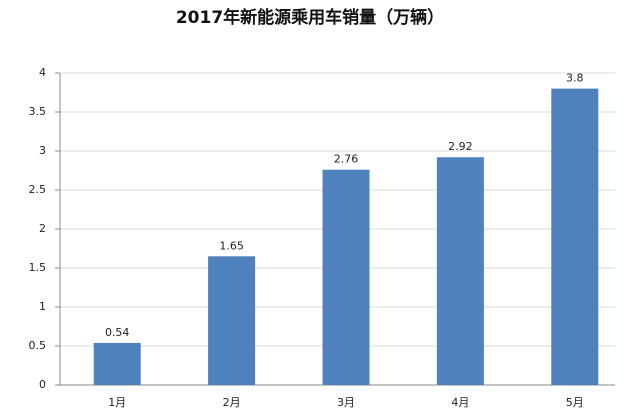 The height and width of the screenshot is (419, 630). I want to click on y-tick-label: 0.5, so click(38, 345).